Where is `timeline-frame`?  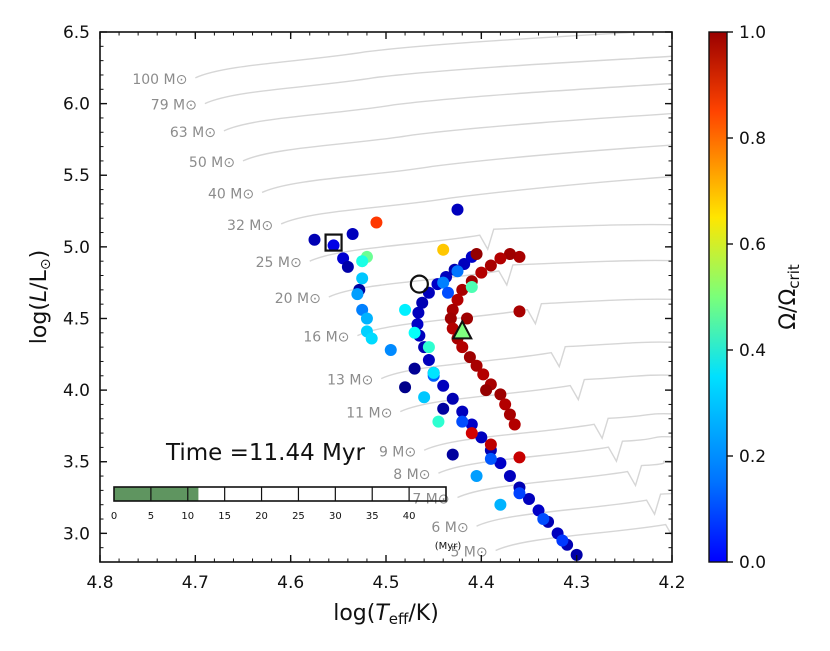
timeline-frame is located at coordinates (280, 494).